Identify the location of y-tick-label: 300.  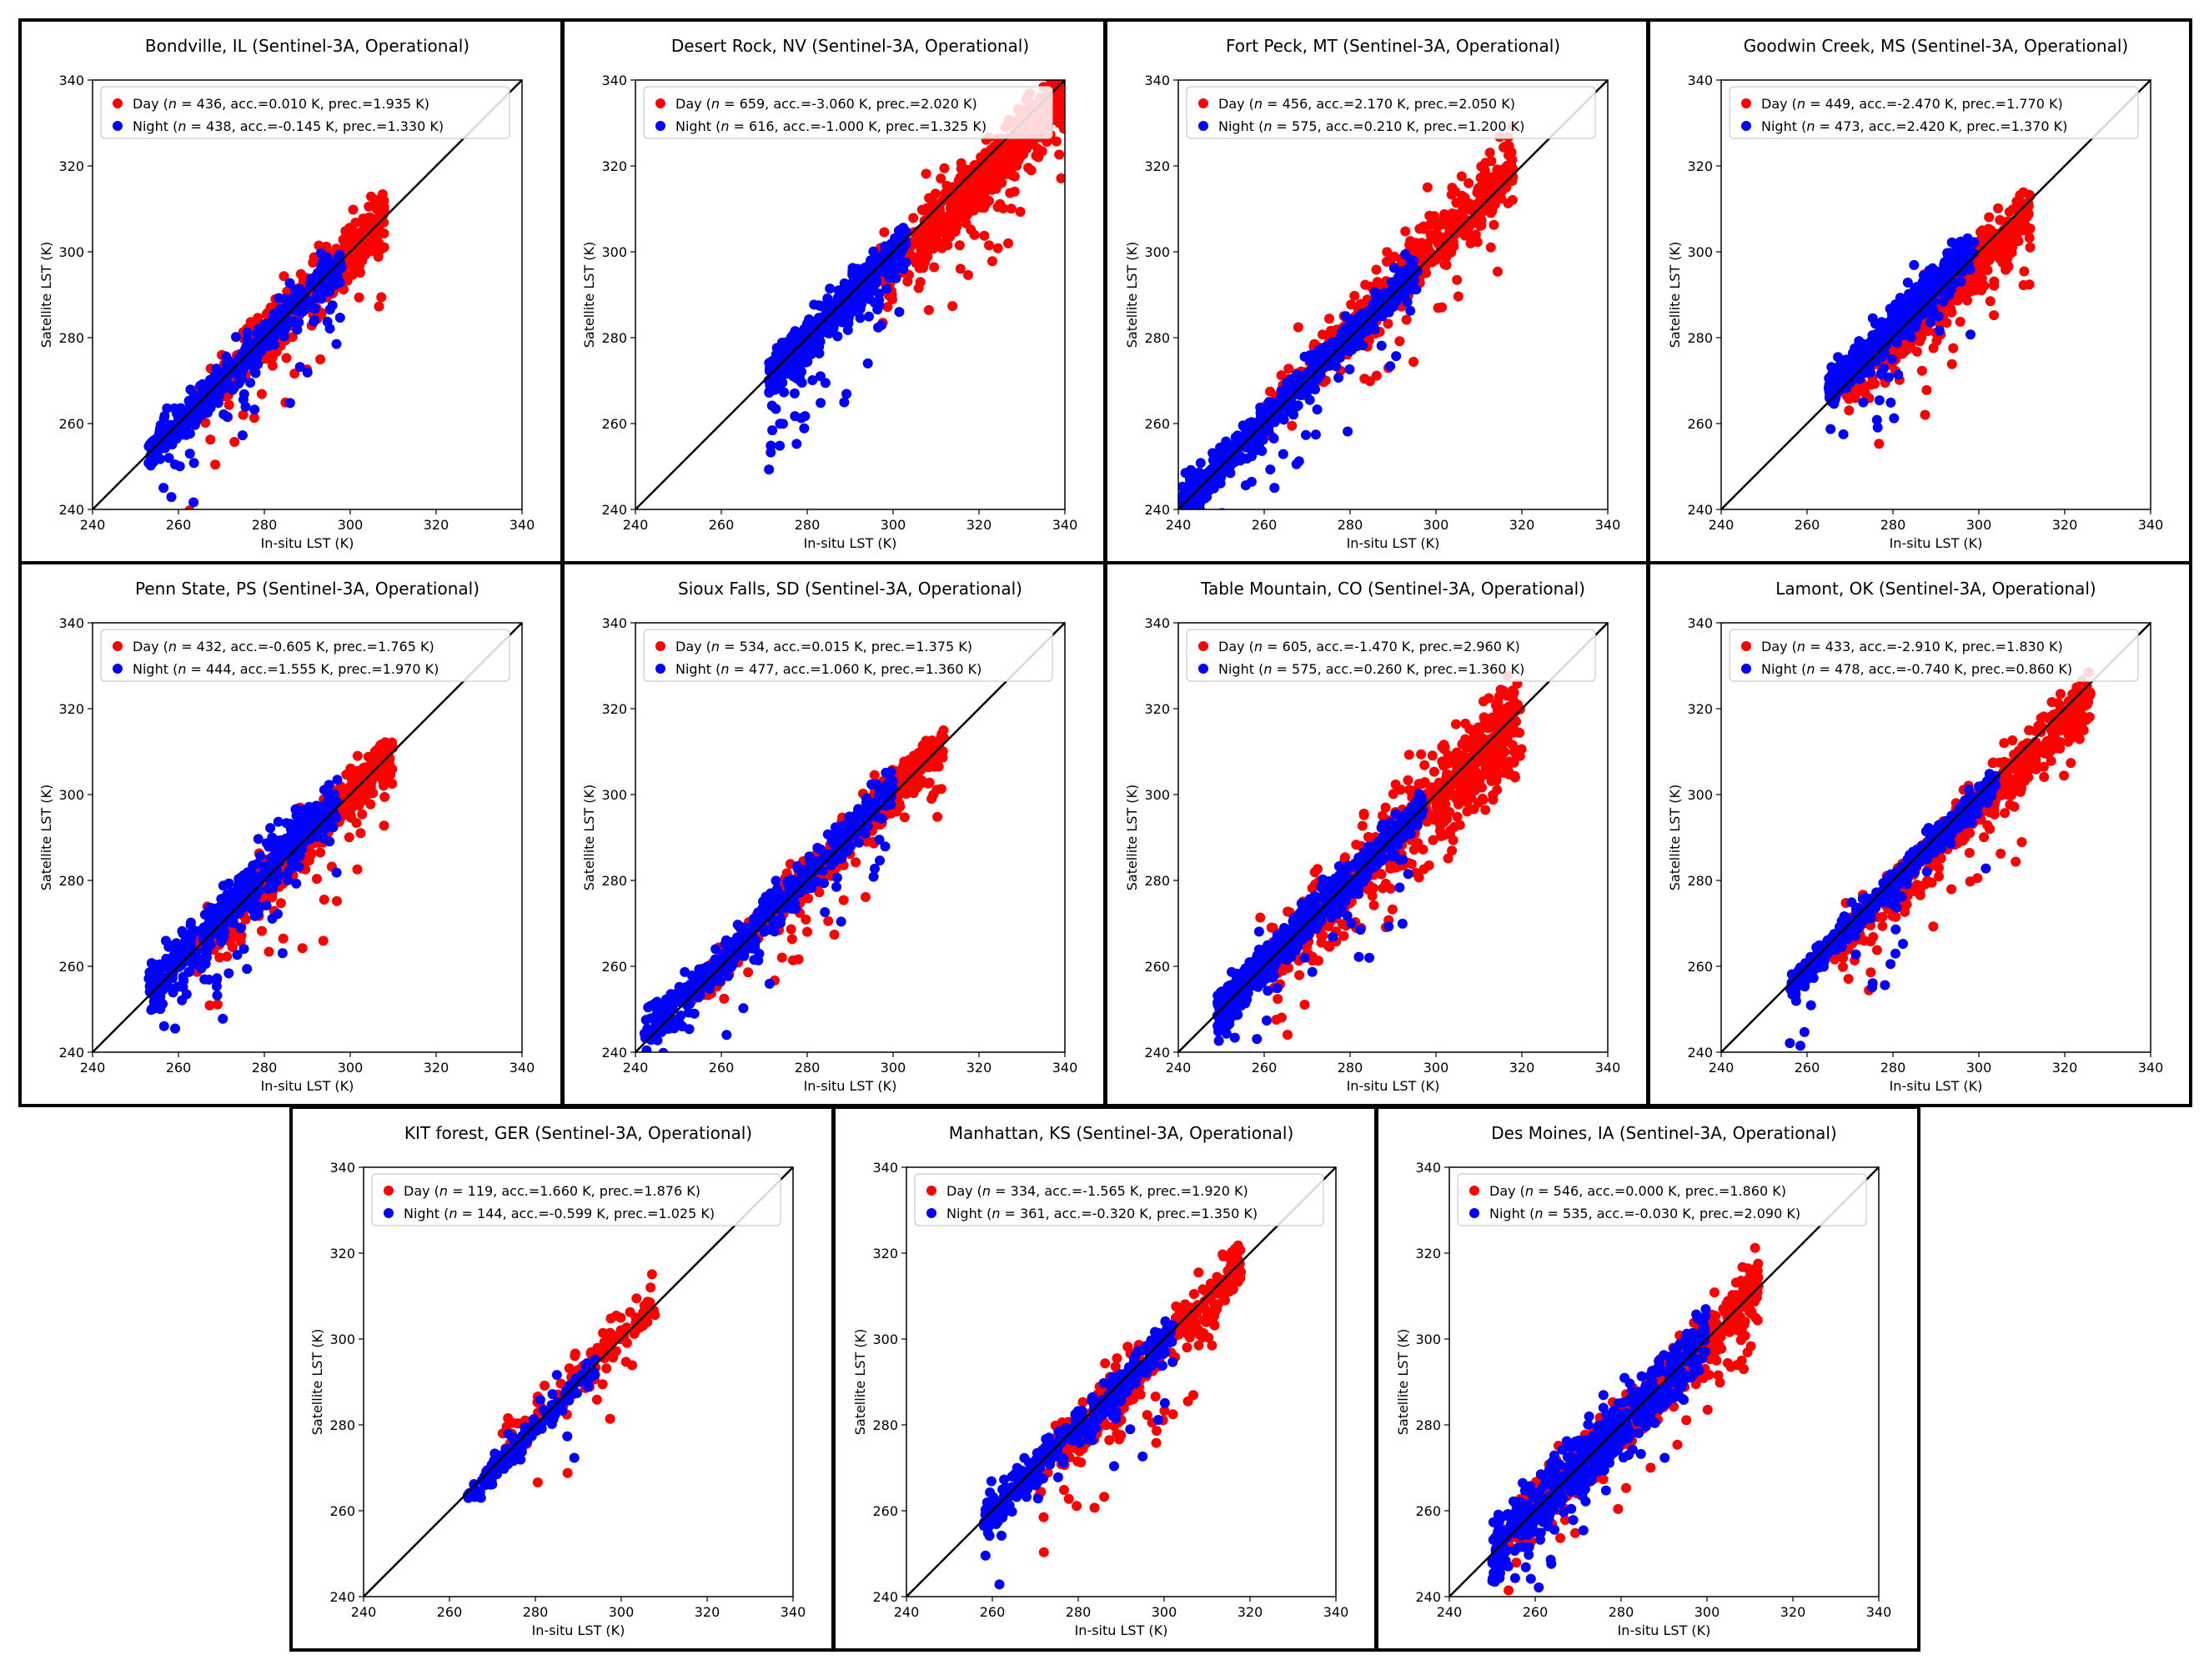
(1700, 252).